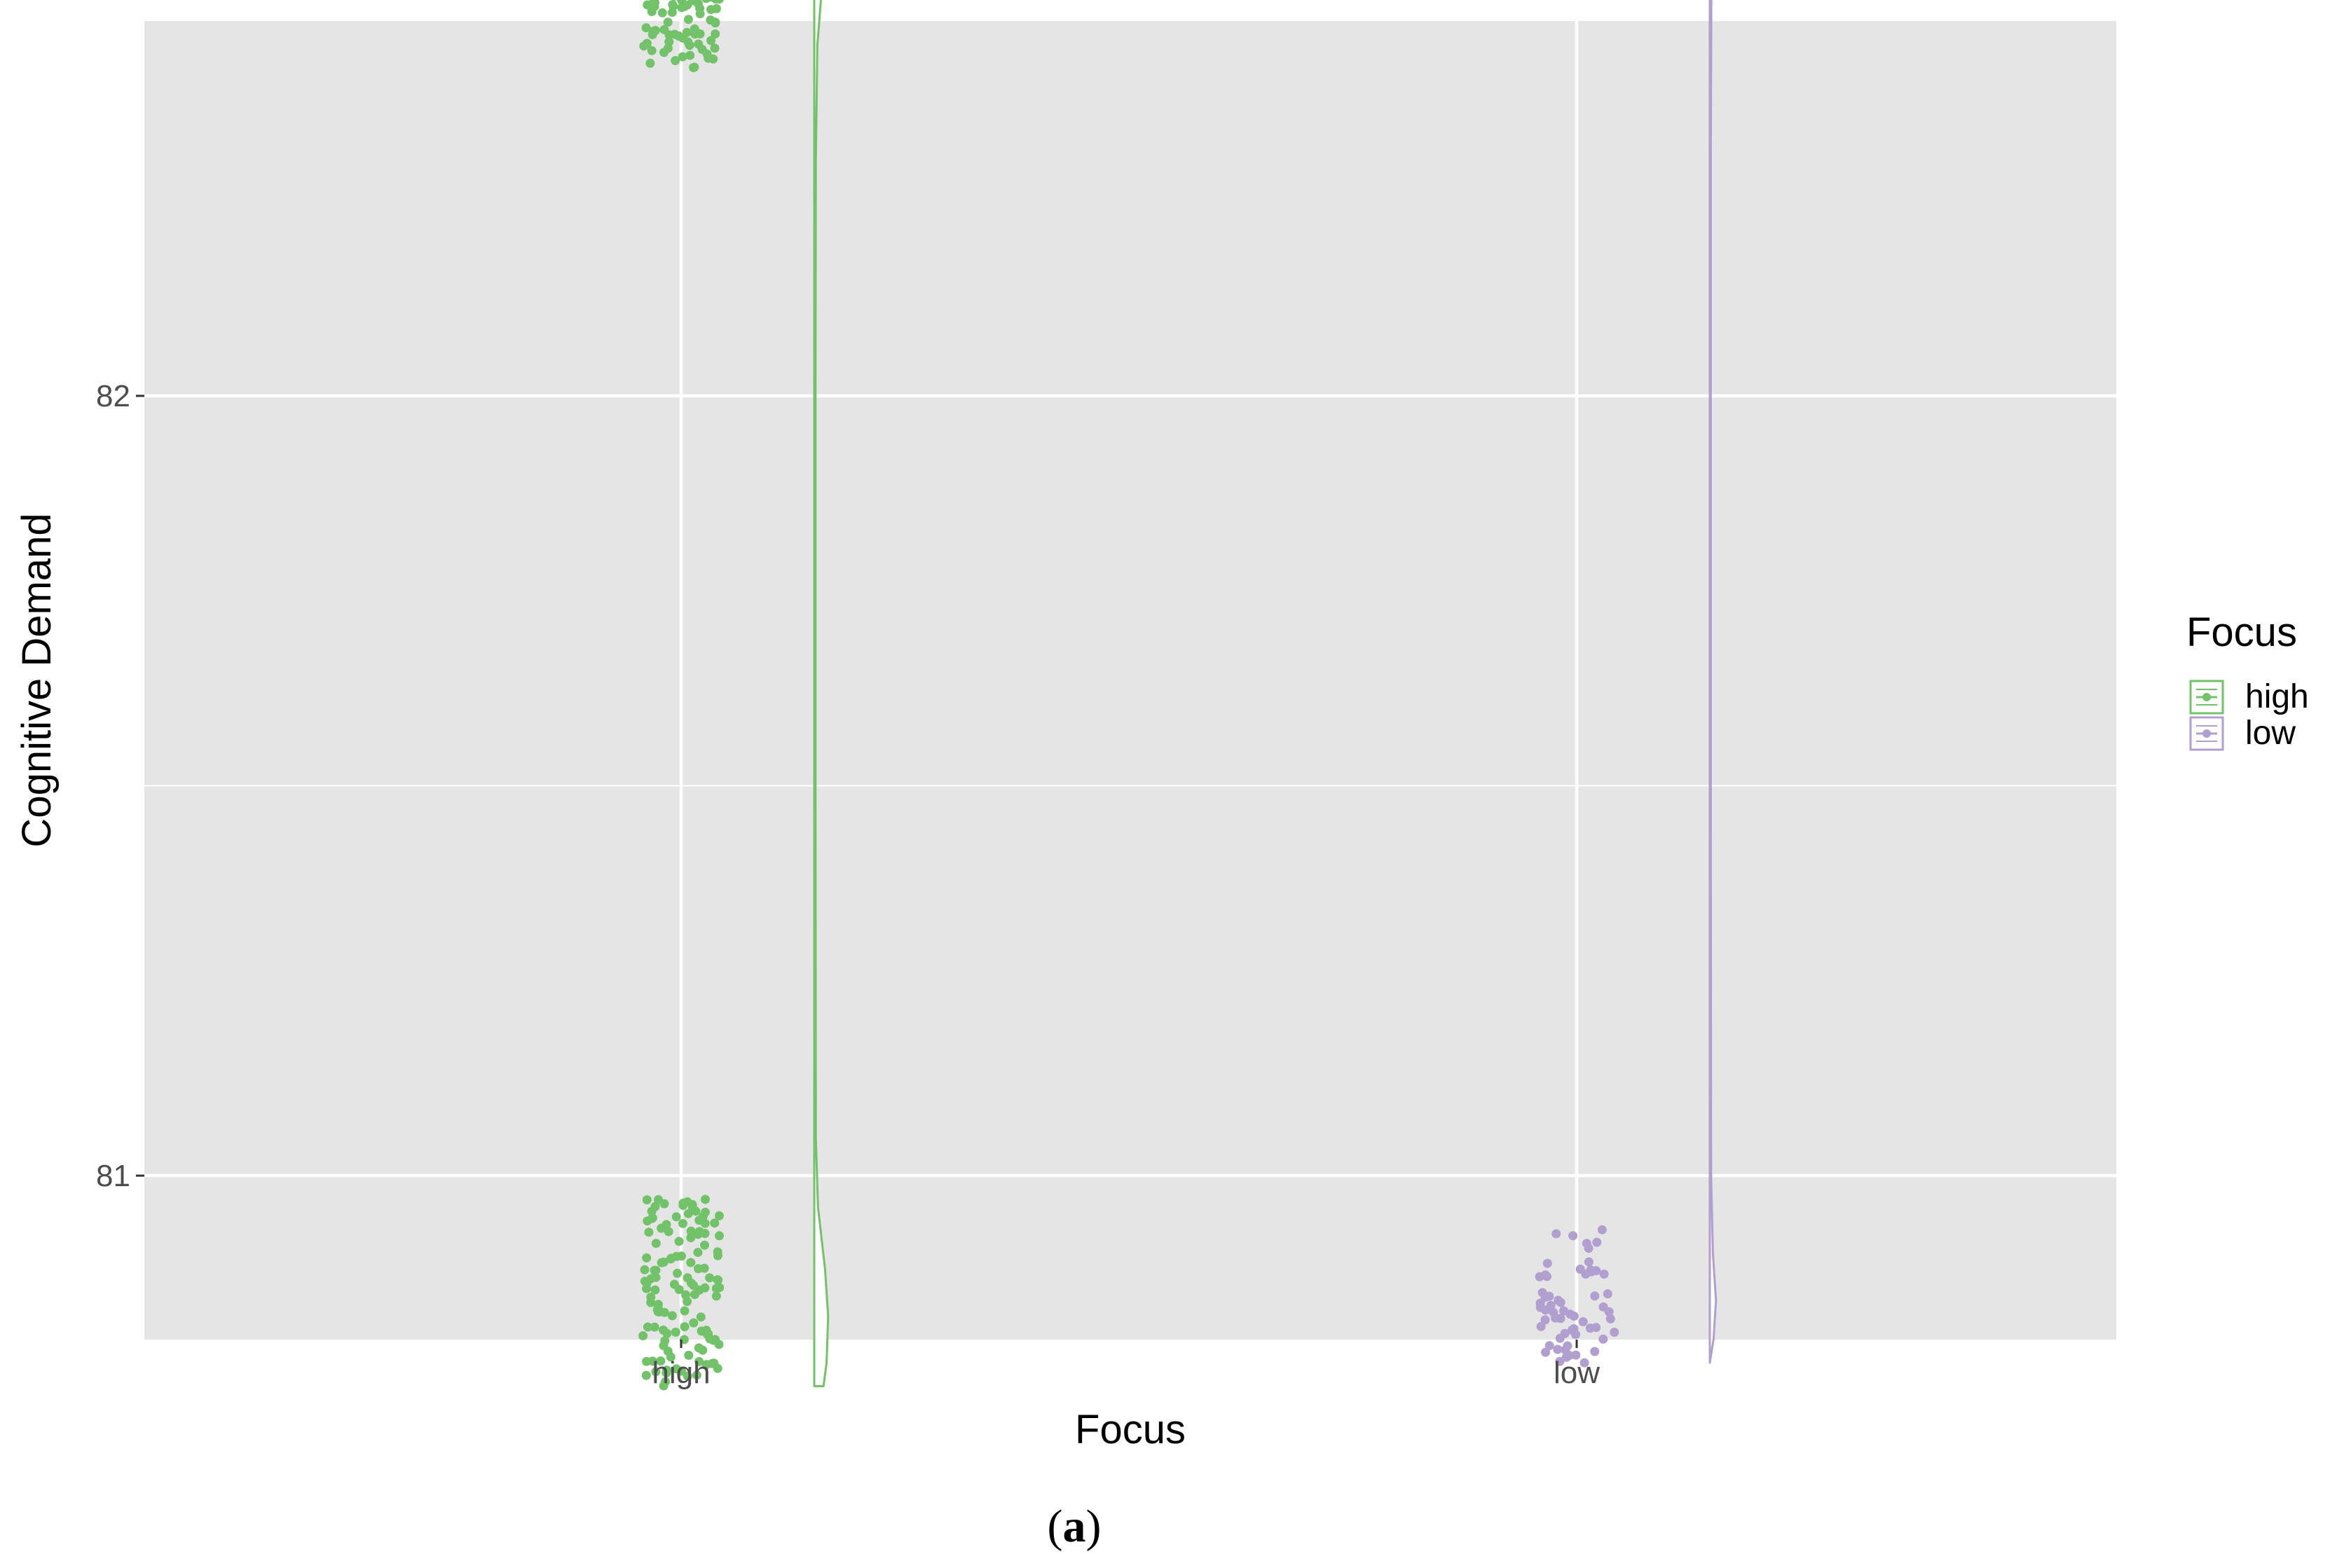  I want to click on legend-label: low, so click(2270, 734).